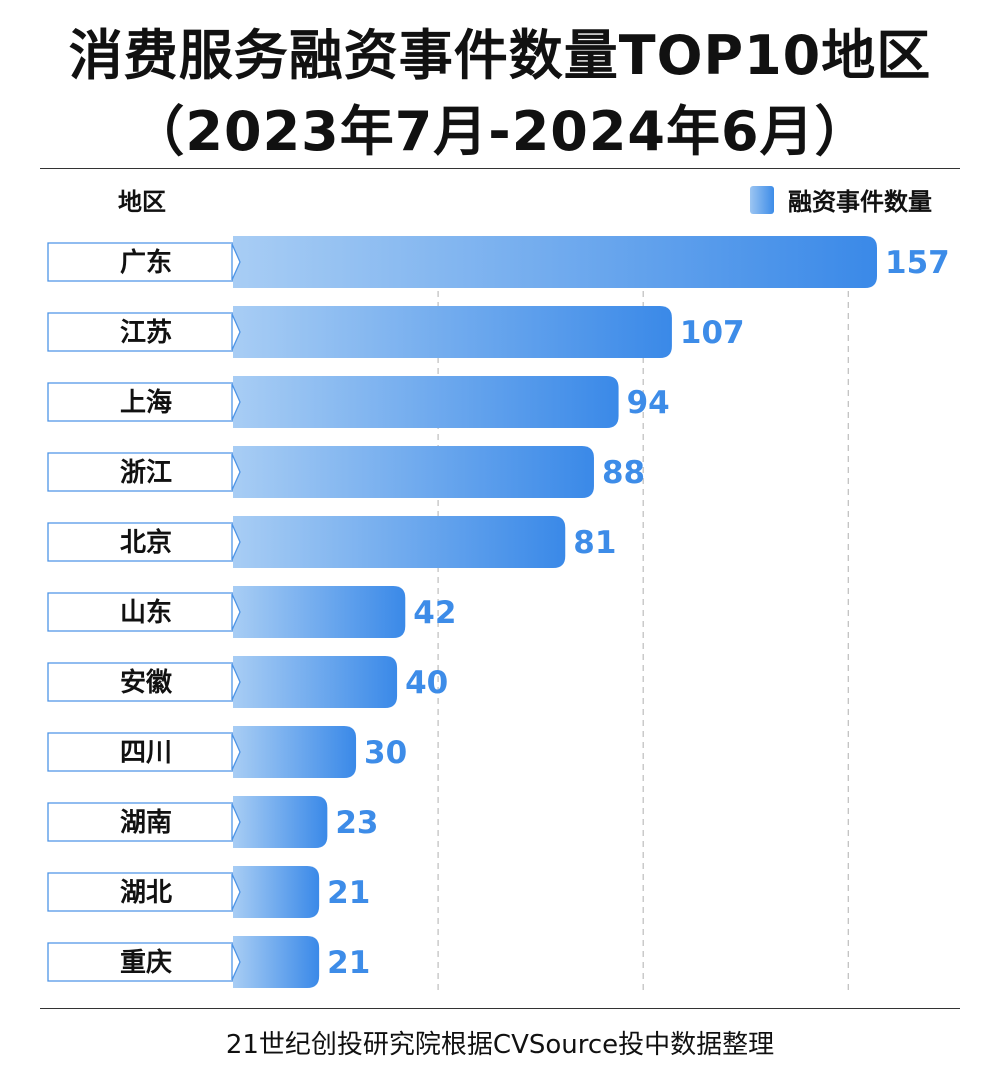 This screenshot has width=1000, height=1077. Describe the element at coordinates (142, 202) in the screenshot. I see `region-axis-label: 地区` at that location.